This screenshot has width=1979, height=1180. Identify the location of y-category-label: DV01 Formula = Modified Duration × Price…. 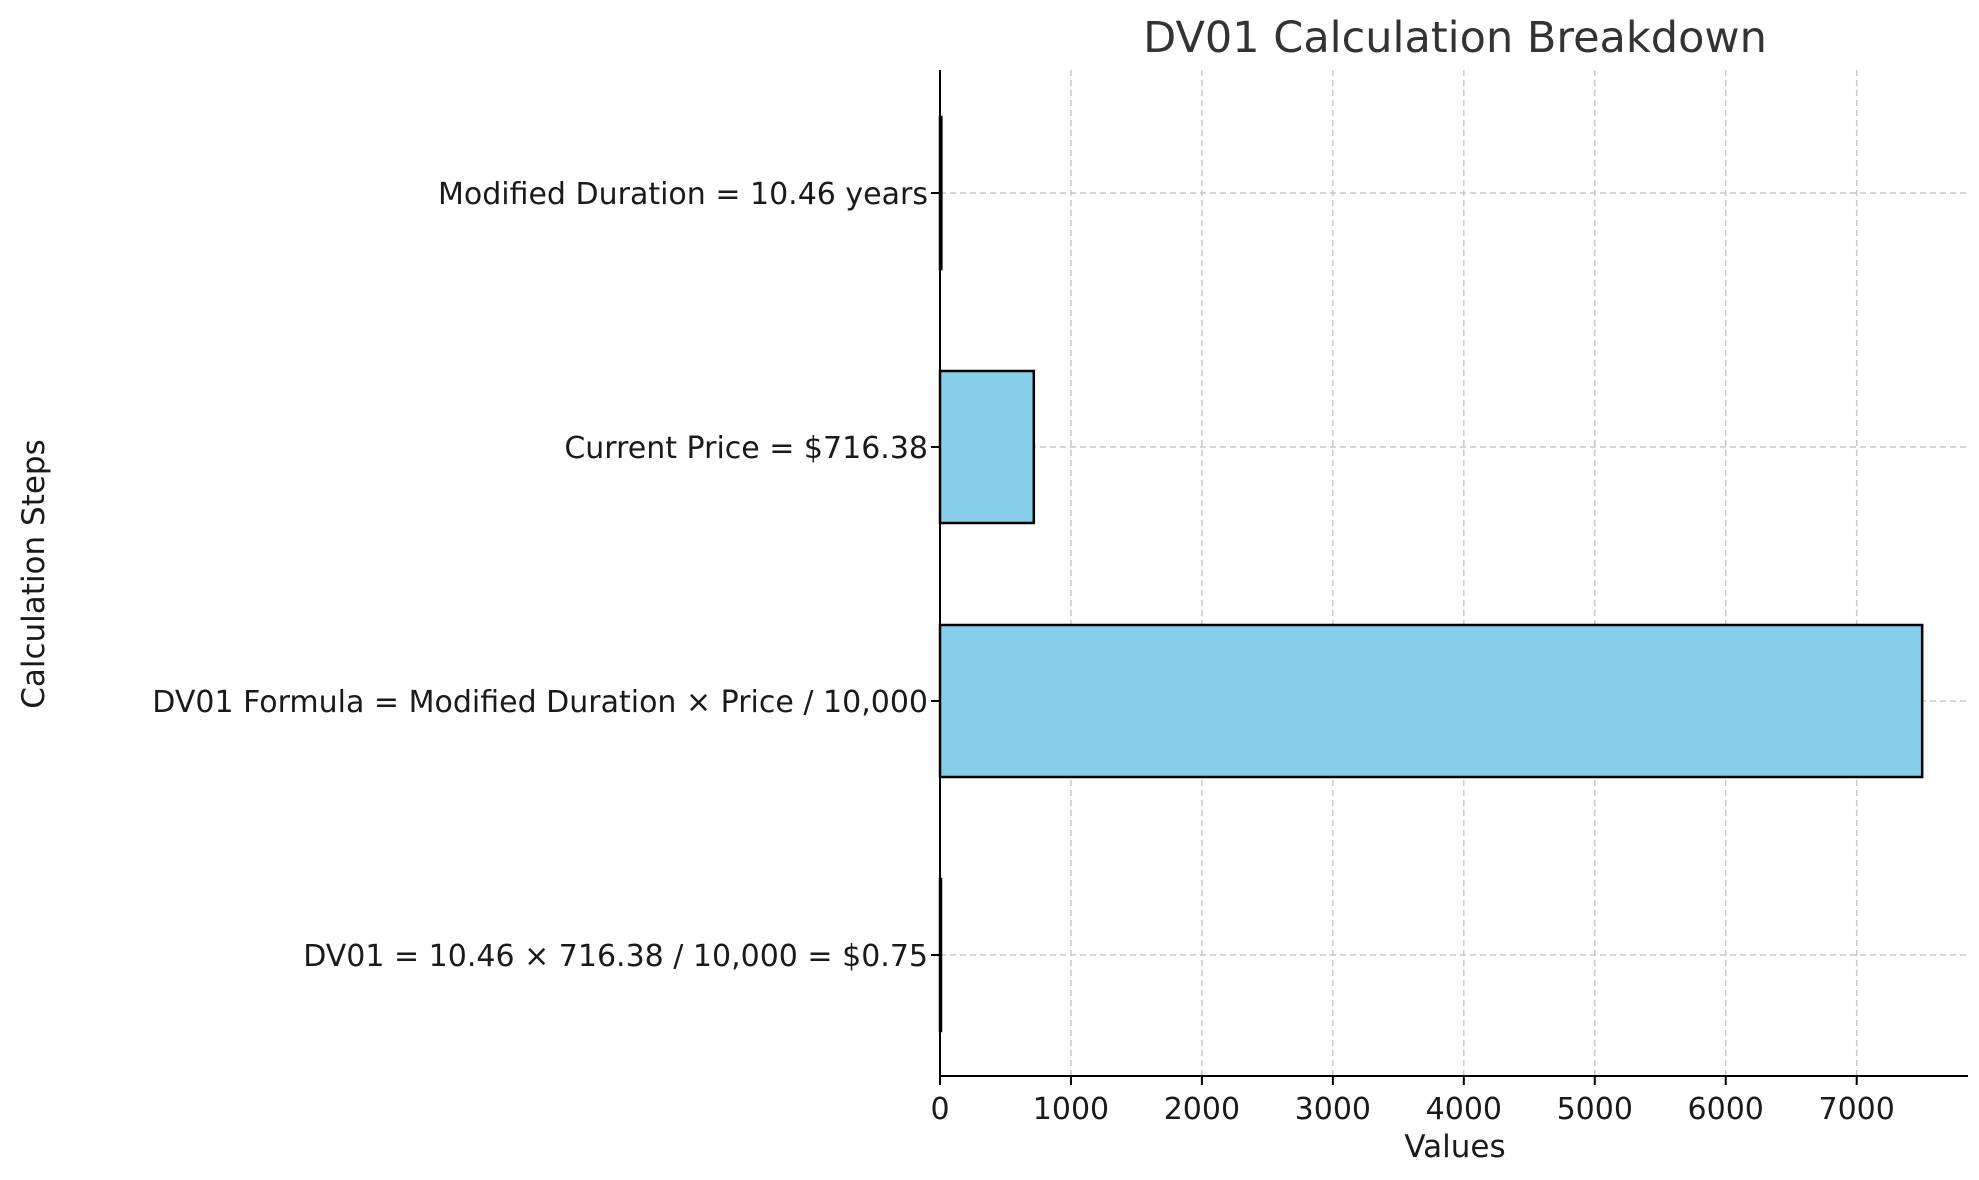
(540, 702).